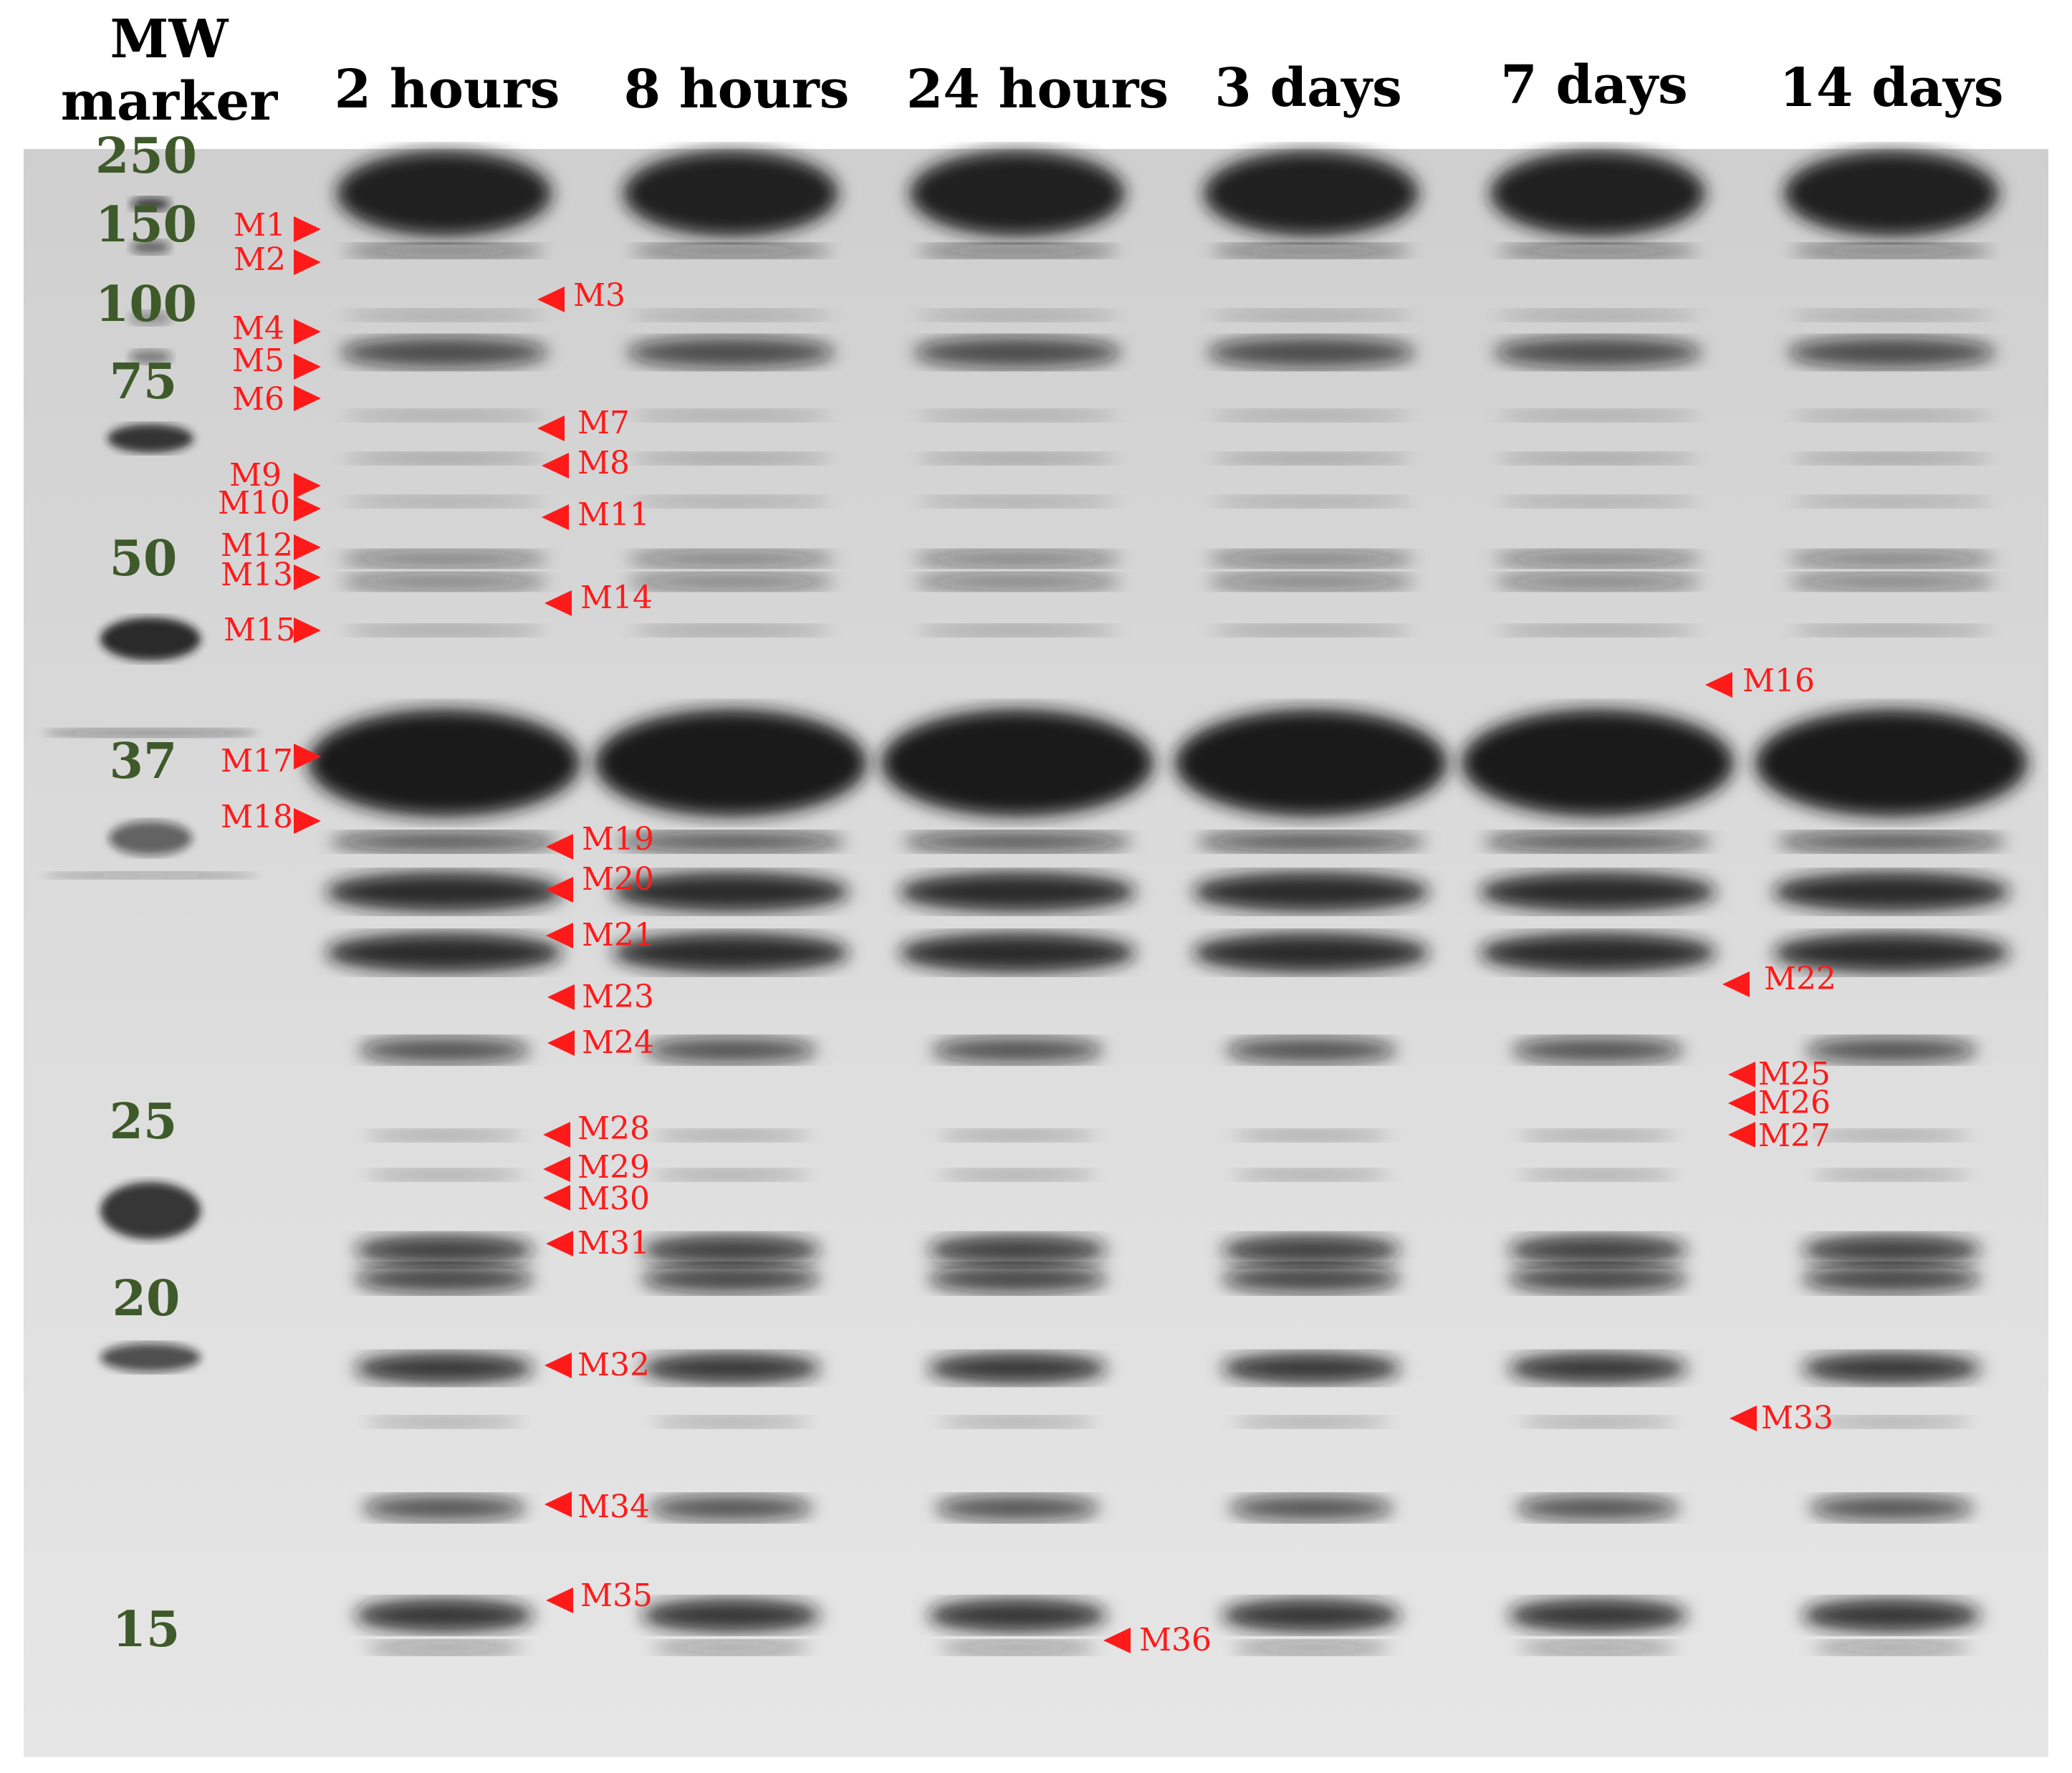 Image resolution: width=2072 pixels, height=1773 pixels. Describe the element at coordinates (307, 332) in the screenshot. I see `marker-arrow-m4` at that location.